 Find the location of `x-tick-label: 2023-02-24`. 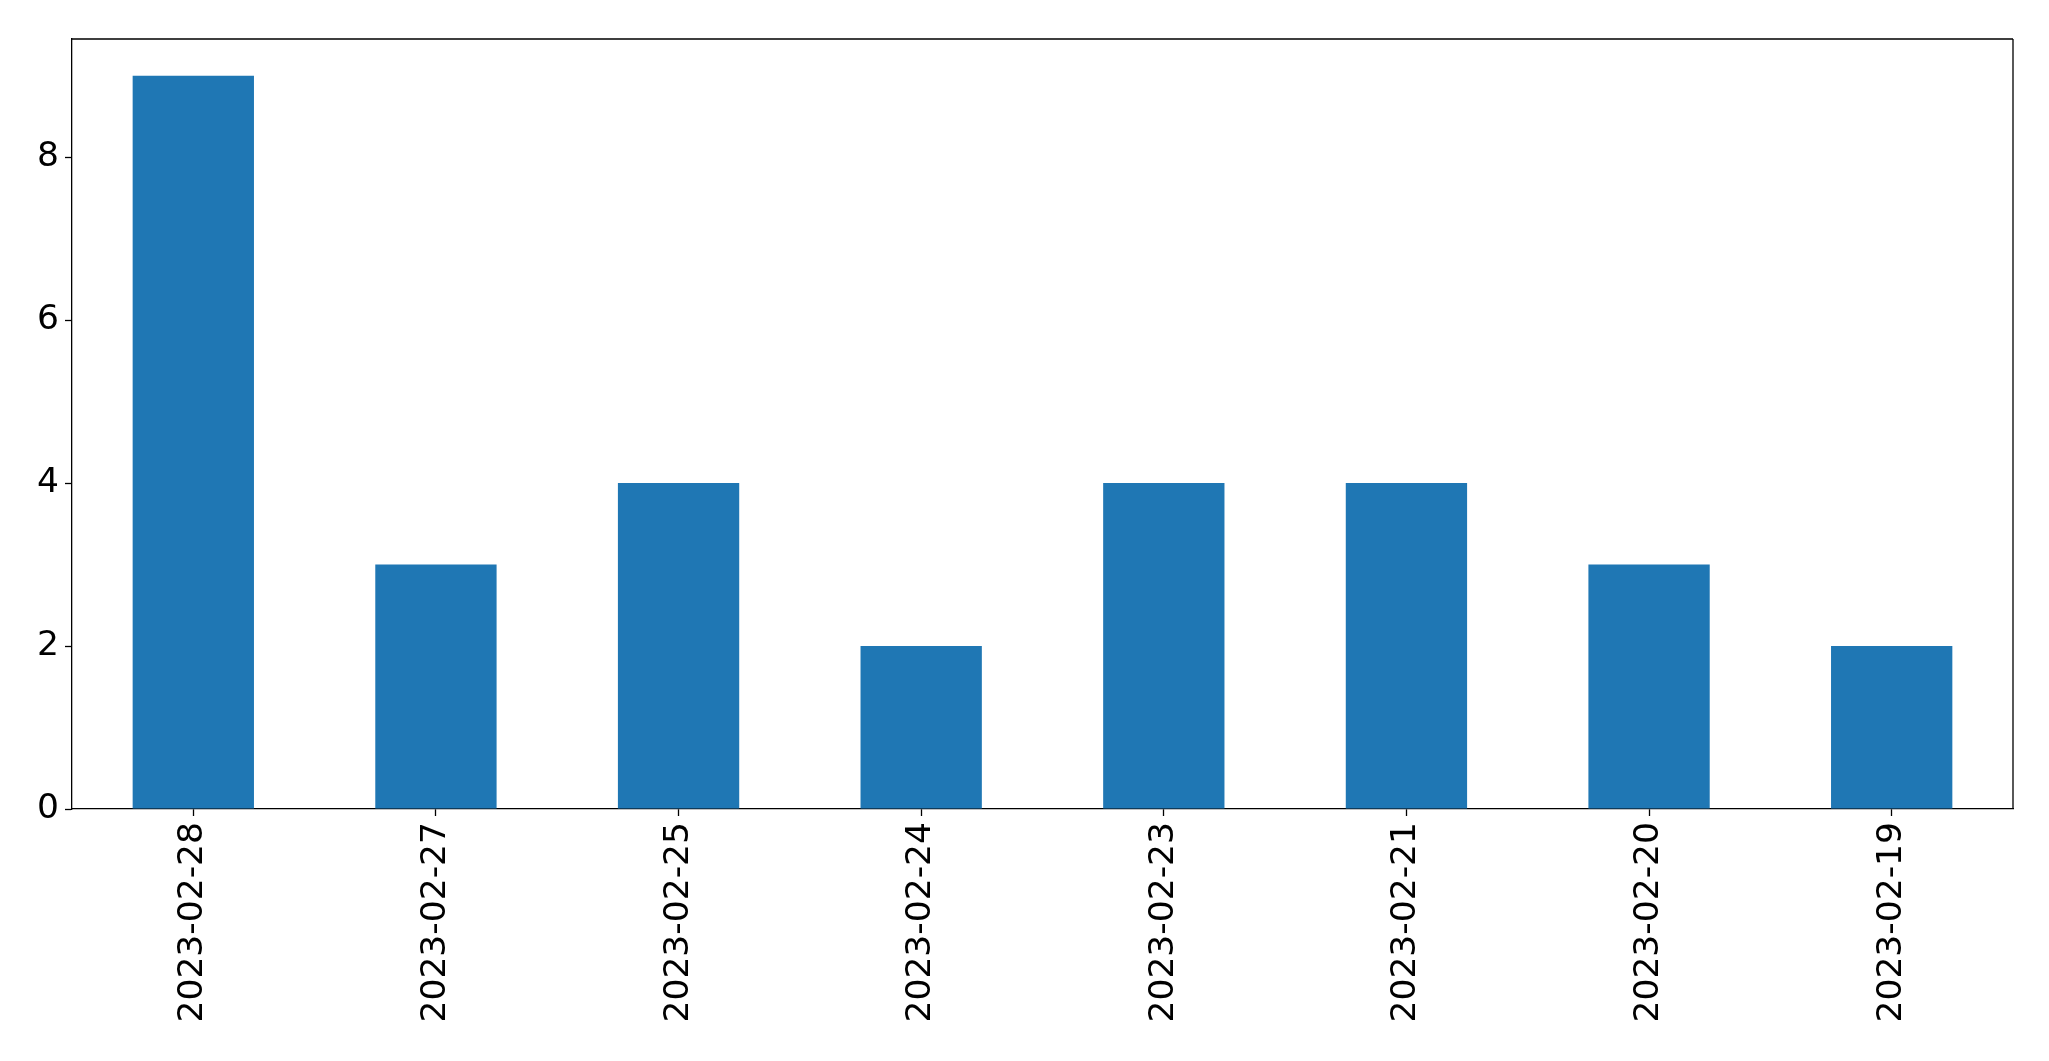

x-tick-label: 2023-02-24 is located at coordinates (918, 922).